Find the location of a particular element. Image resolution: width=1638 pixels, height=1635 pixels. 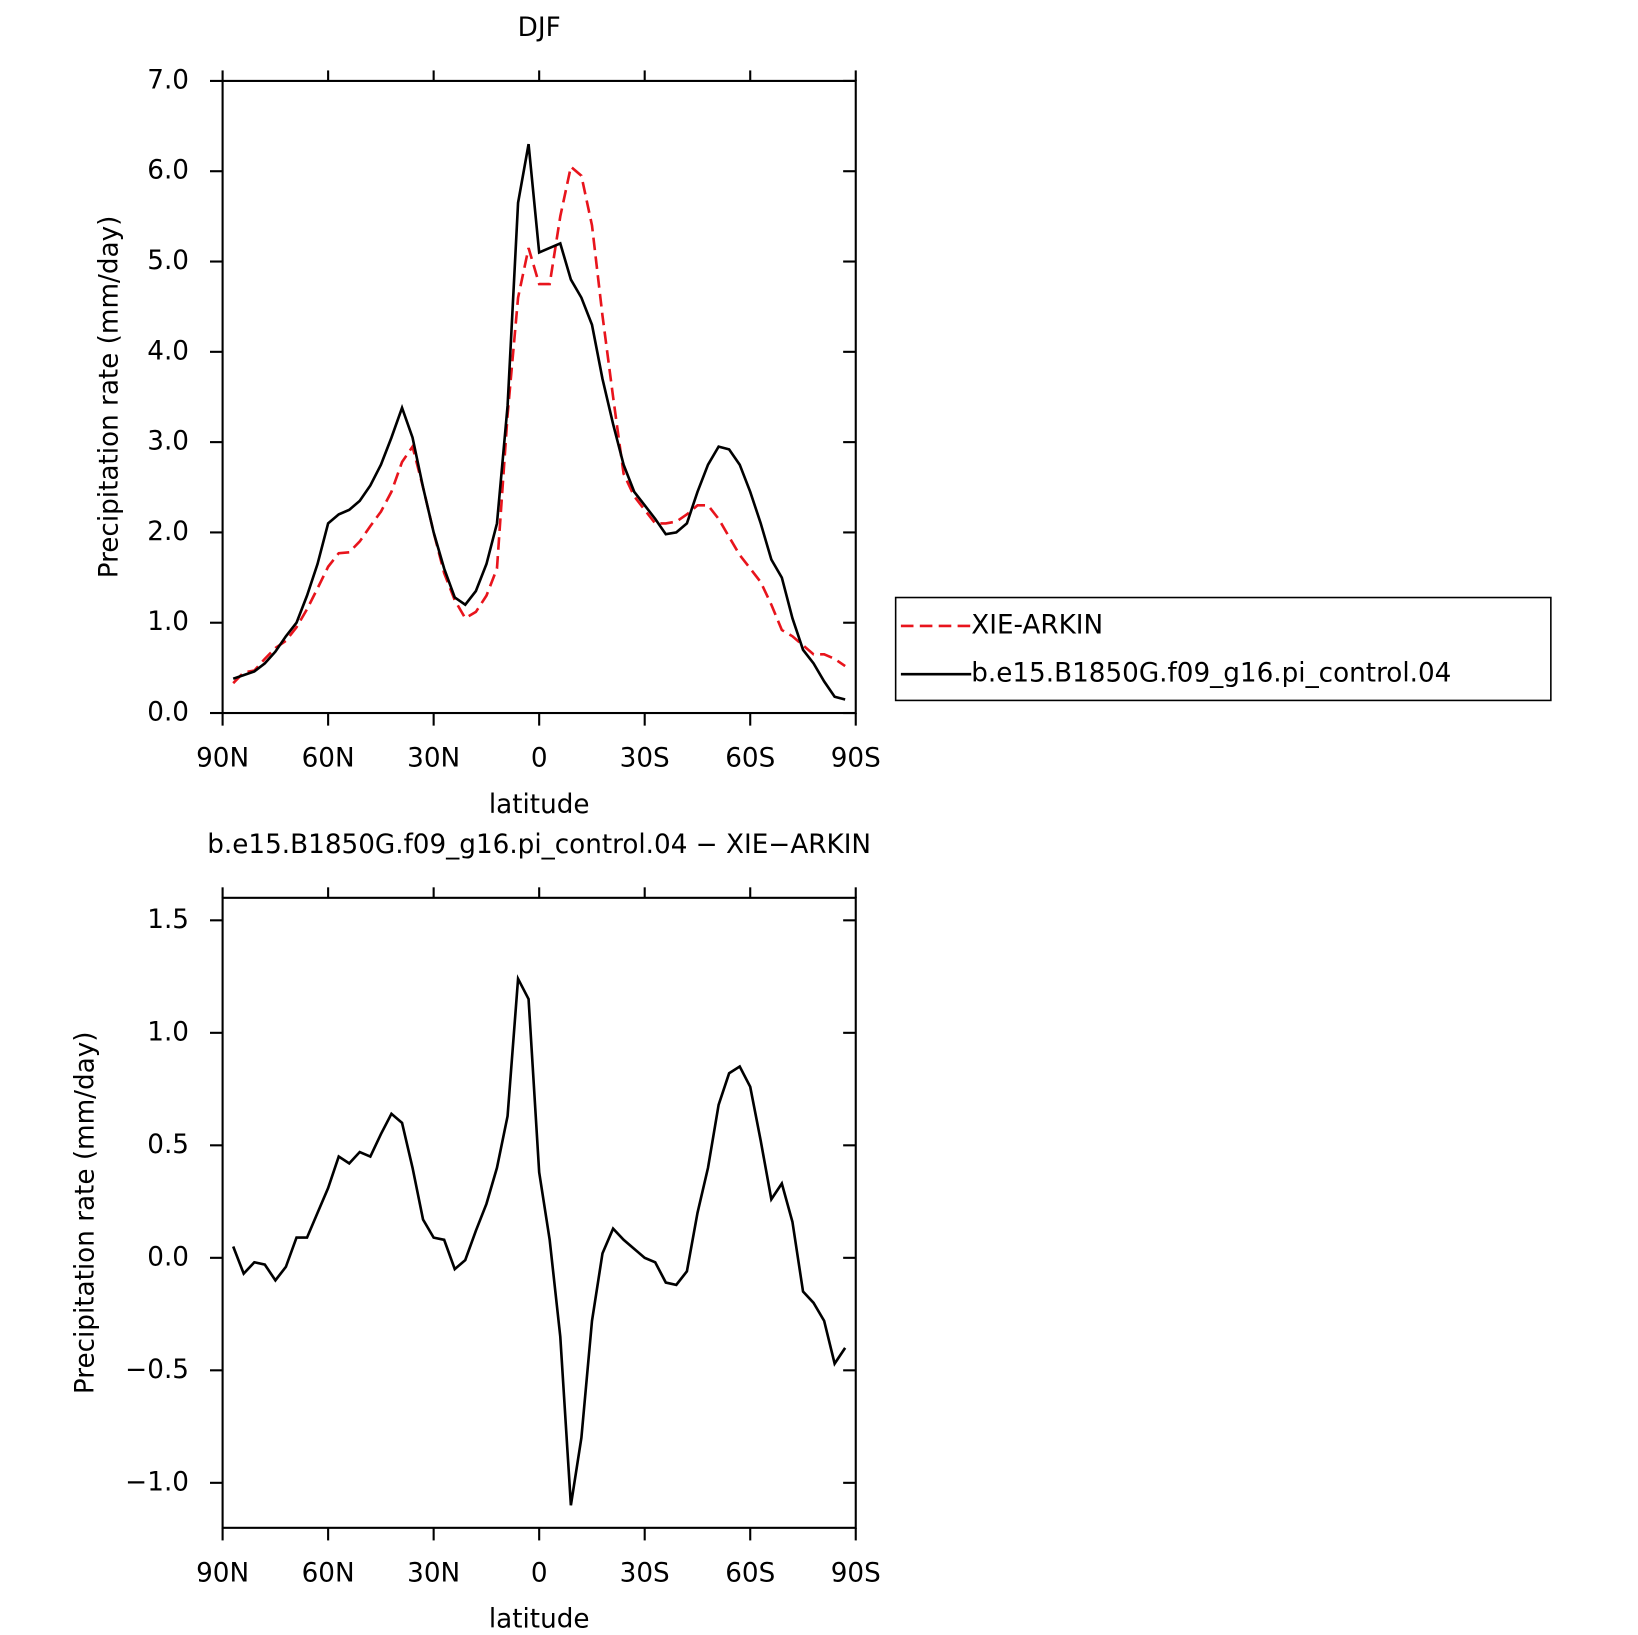

y-tick-label: −1.0 is located at coordinates (157, 1482).